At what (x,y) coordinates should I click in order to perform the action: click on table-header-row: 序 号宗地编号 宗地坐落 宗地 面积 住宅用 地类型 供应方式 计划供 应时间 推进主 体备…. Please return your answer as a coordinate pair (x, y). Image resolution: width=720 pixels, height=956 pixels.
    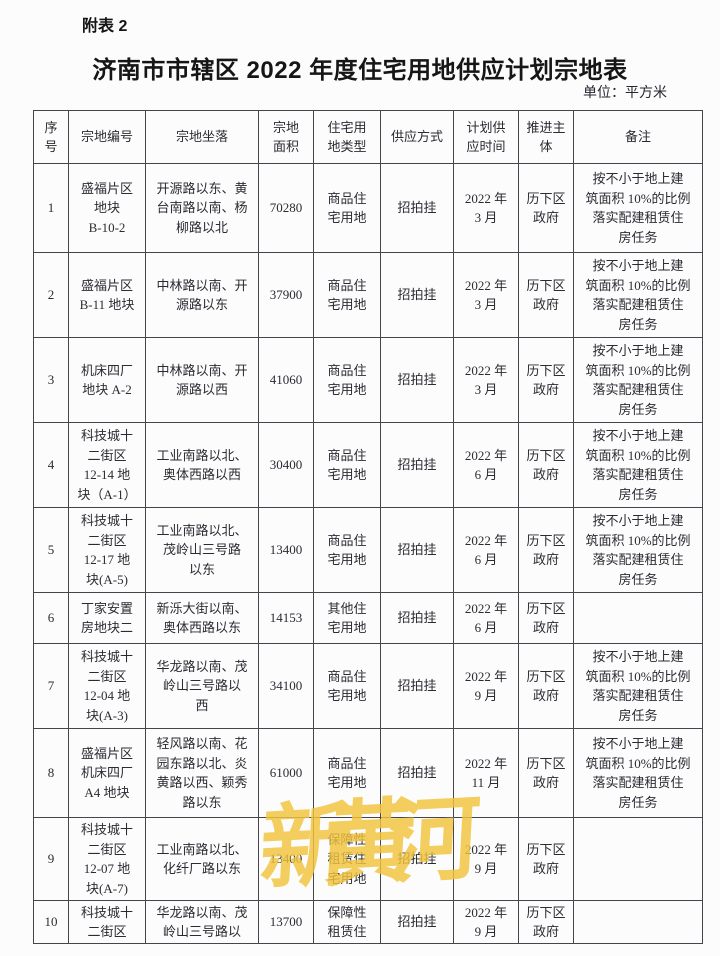
    Looking at the image, I should click on (368, 137).